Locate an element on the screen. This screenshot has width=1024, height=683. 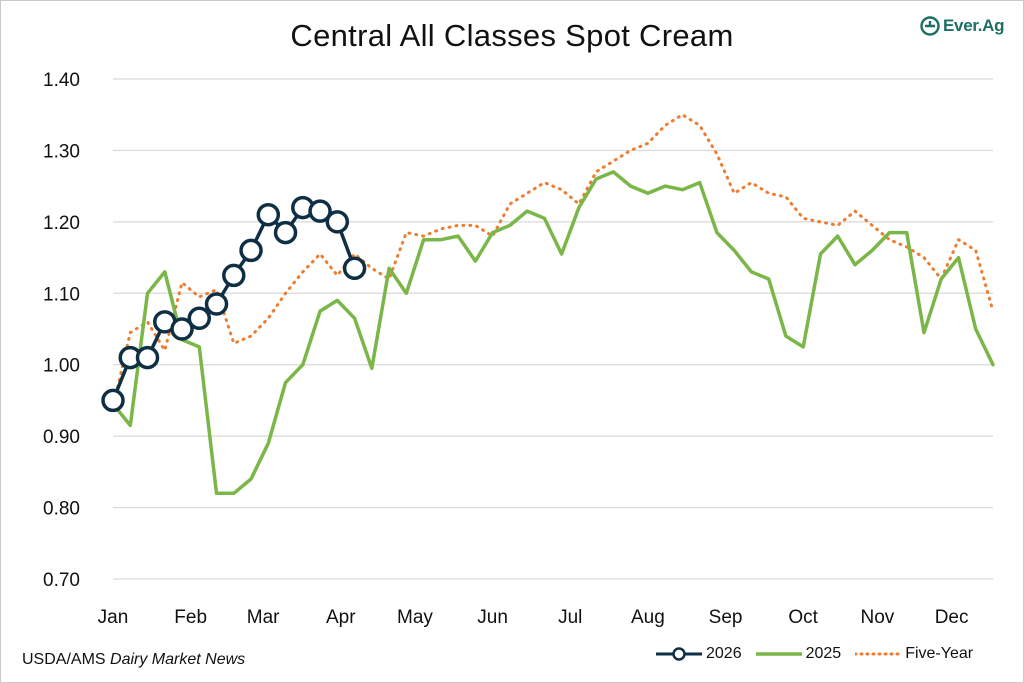
x-tick-label: Aug is located at coordinates (648, 617).